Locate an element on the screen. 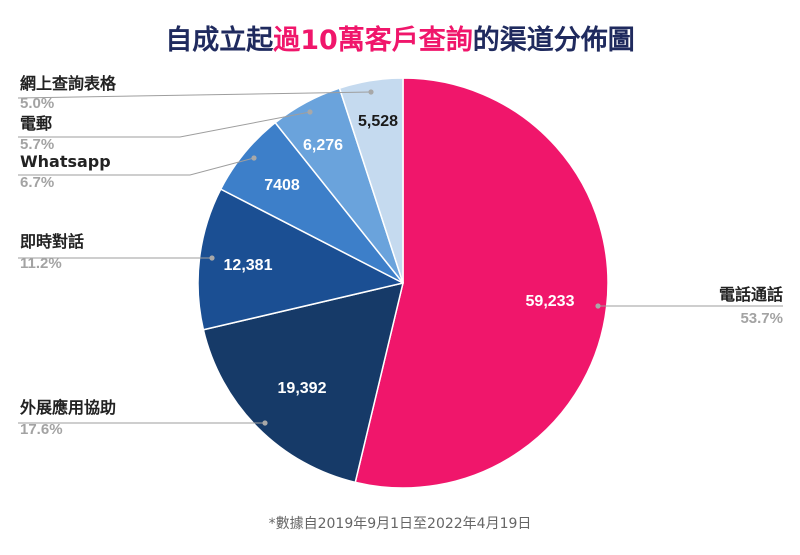  category-name-3: Whatsapp is located at coordinates (65, 161).